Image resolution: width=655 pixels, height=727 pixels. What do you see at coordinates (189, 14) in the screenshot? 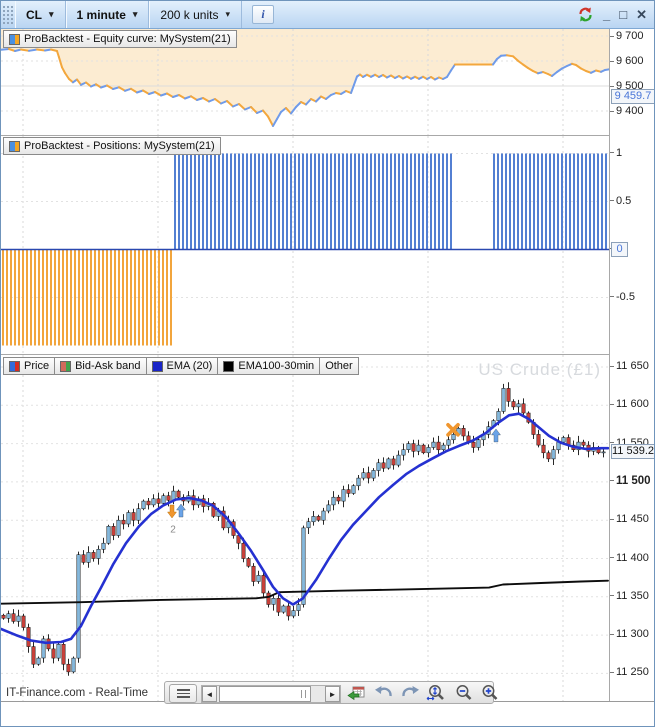
I see `units-label: 200 k units` at bounding box center [189, 14].